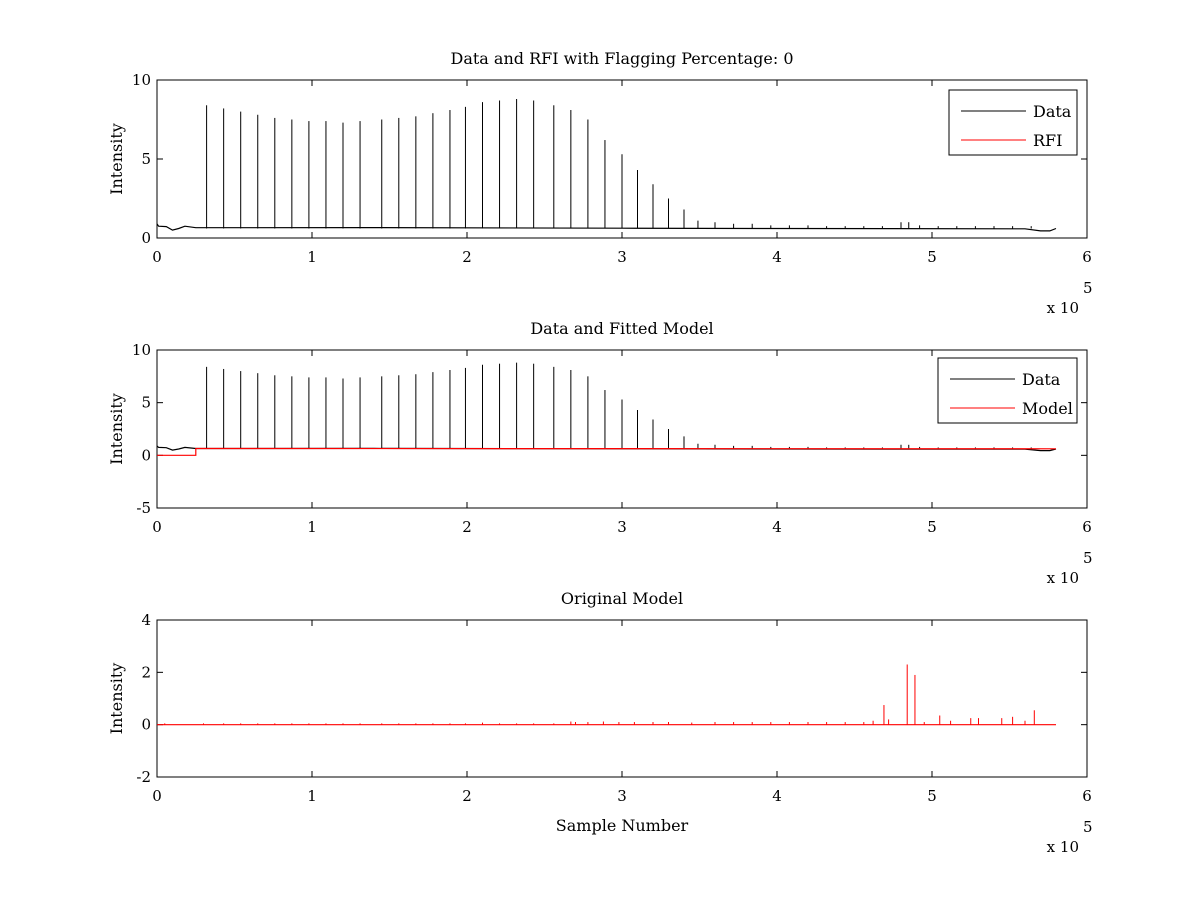 The image size is (1200, 900). Describe the element at coordinates (146, 620) in the screenshot. I see `y-tick-label: 4` at that location.